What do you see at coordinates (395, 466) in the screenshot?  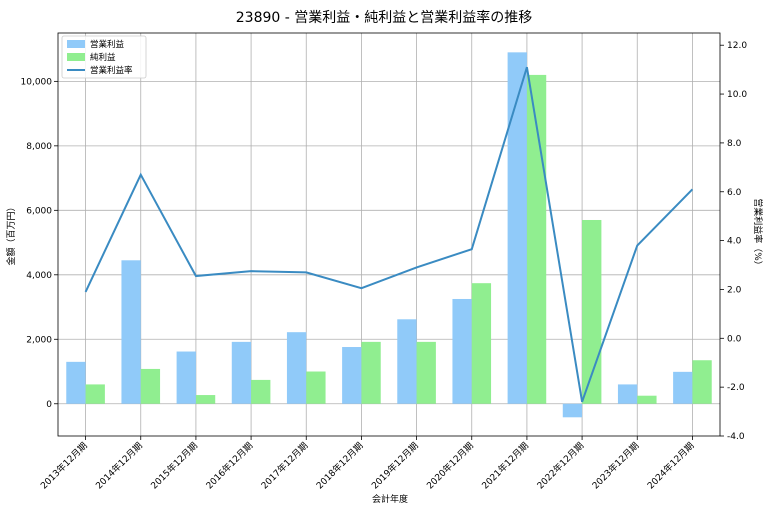 I see `x-tick-label: 2019年12月期` at bounding box center [395, 466].